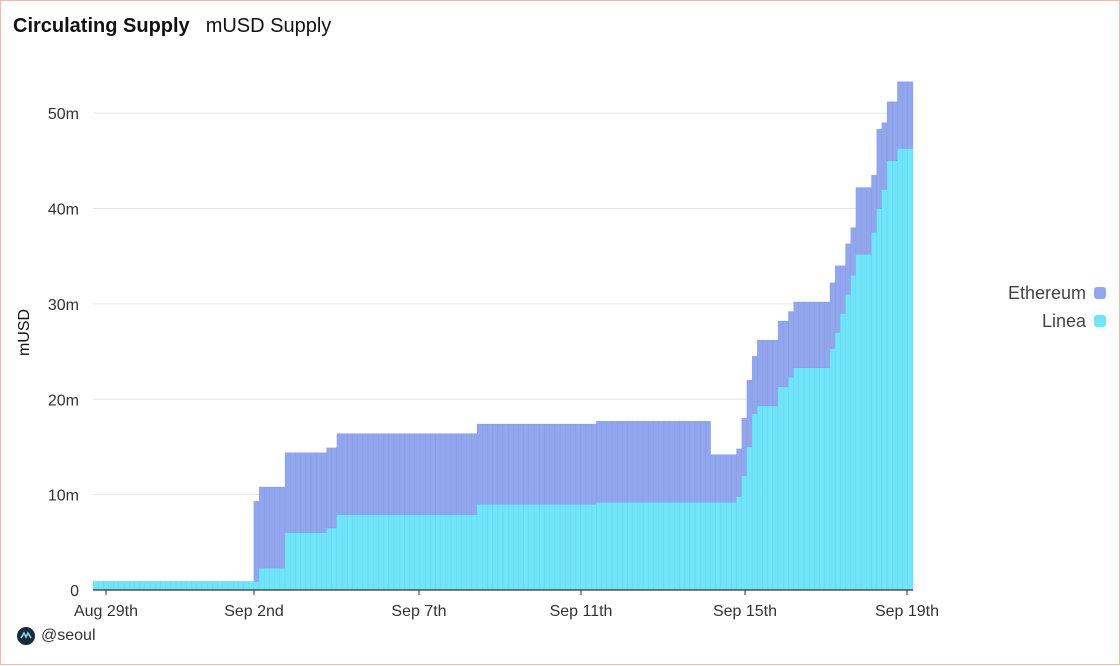 This screenshot has width=1120, height=666. Describe the element at coordinates (1048, 321) in the screenshot. I see `legend-item-linea: Linea` at that location.